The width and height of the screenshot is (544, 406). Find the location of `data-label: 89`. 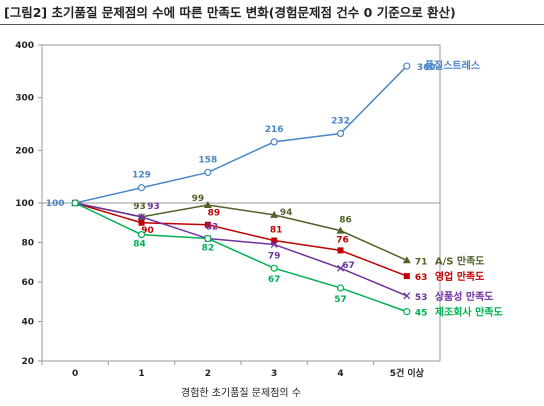

data-label: 89 is located at coordinates (214, 214).